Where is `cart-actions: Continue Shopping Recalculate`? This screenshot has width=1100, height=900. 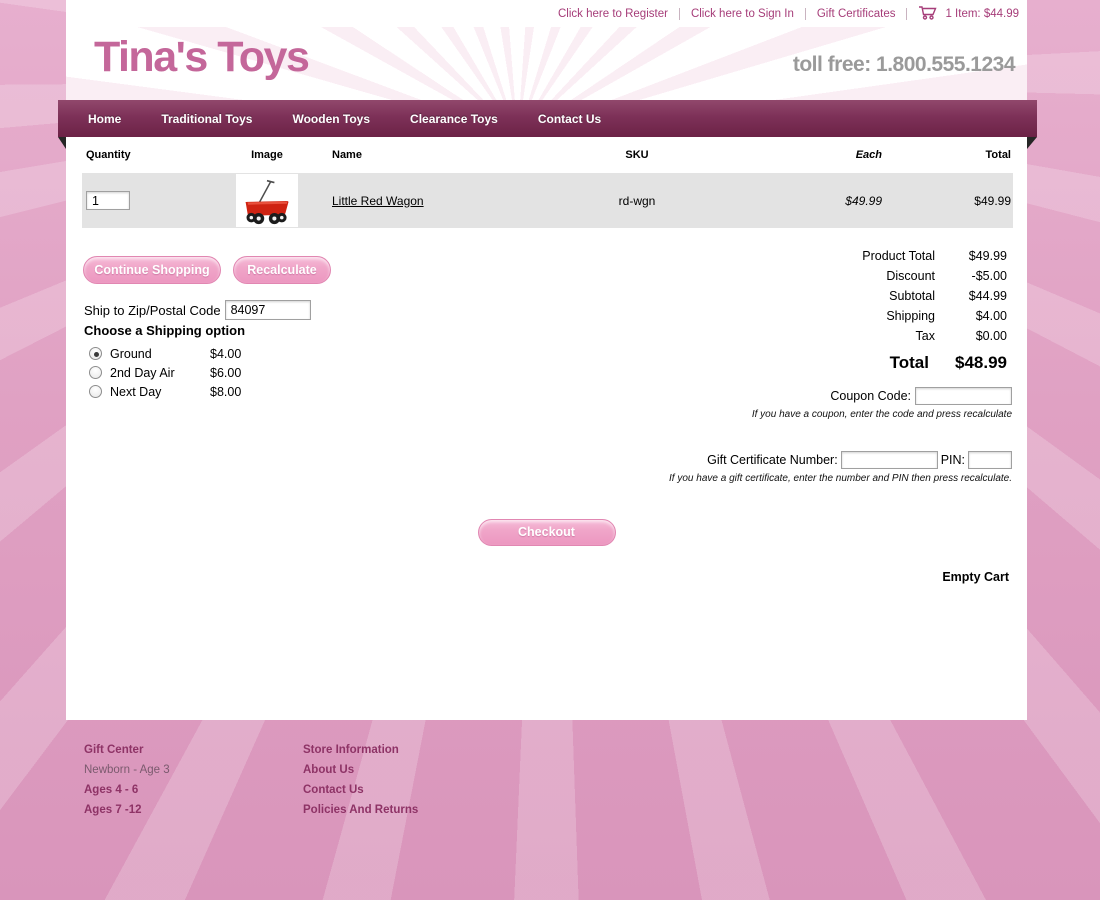 cart-actions: Continue Shopping Recalculate is located at coordinates (207, 270).